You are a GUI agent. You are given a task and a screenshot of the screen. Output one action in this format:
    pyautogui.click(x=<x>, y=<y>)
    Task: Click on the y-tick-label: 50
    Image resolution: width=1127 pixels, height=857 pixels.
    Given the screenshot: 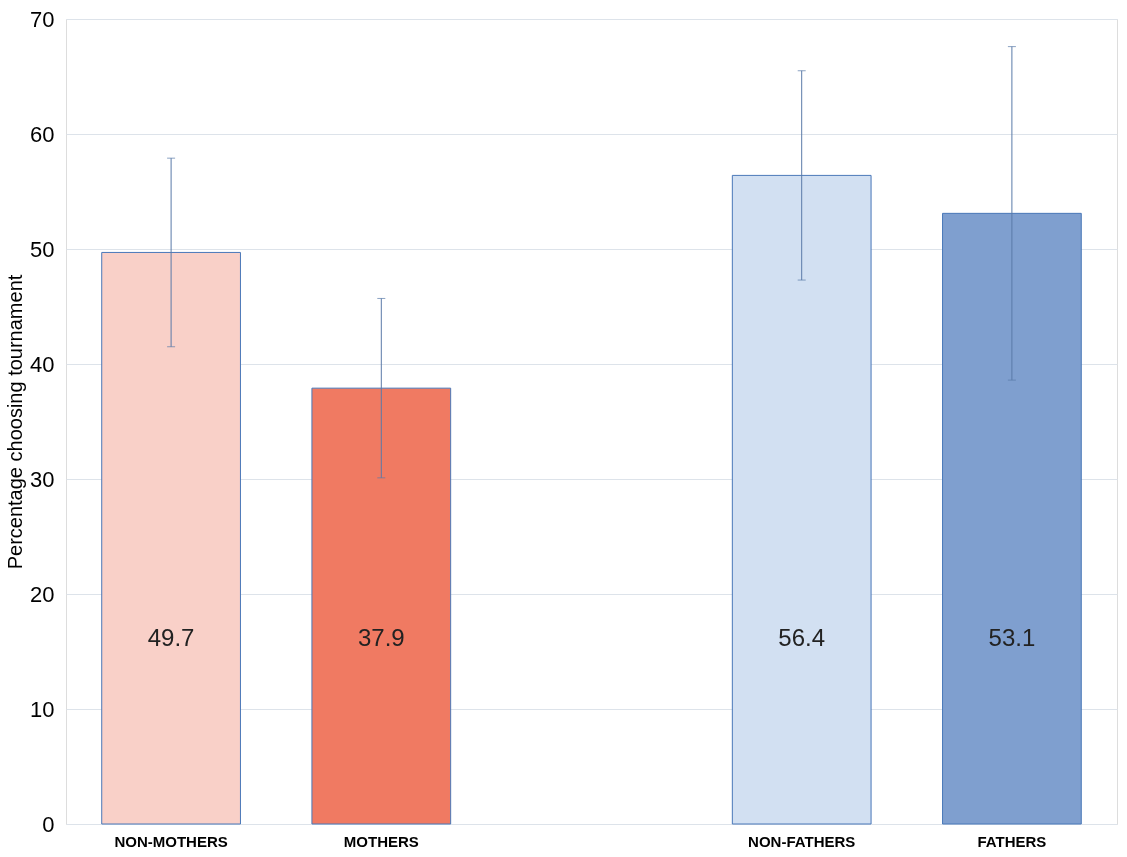 What is the action you would take?
    pyautogui.click(x=42, y=249)
    